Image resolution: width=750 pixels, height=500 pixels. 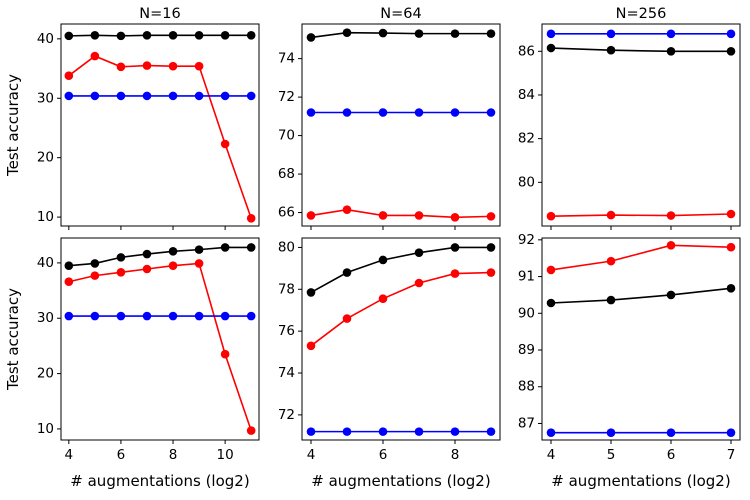 I want to click on y-tick-label: 40, so click(x=45, y=263).